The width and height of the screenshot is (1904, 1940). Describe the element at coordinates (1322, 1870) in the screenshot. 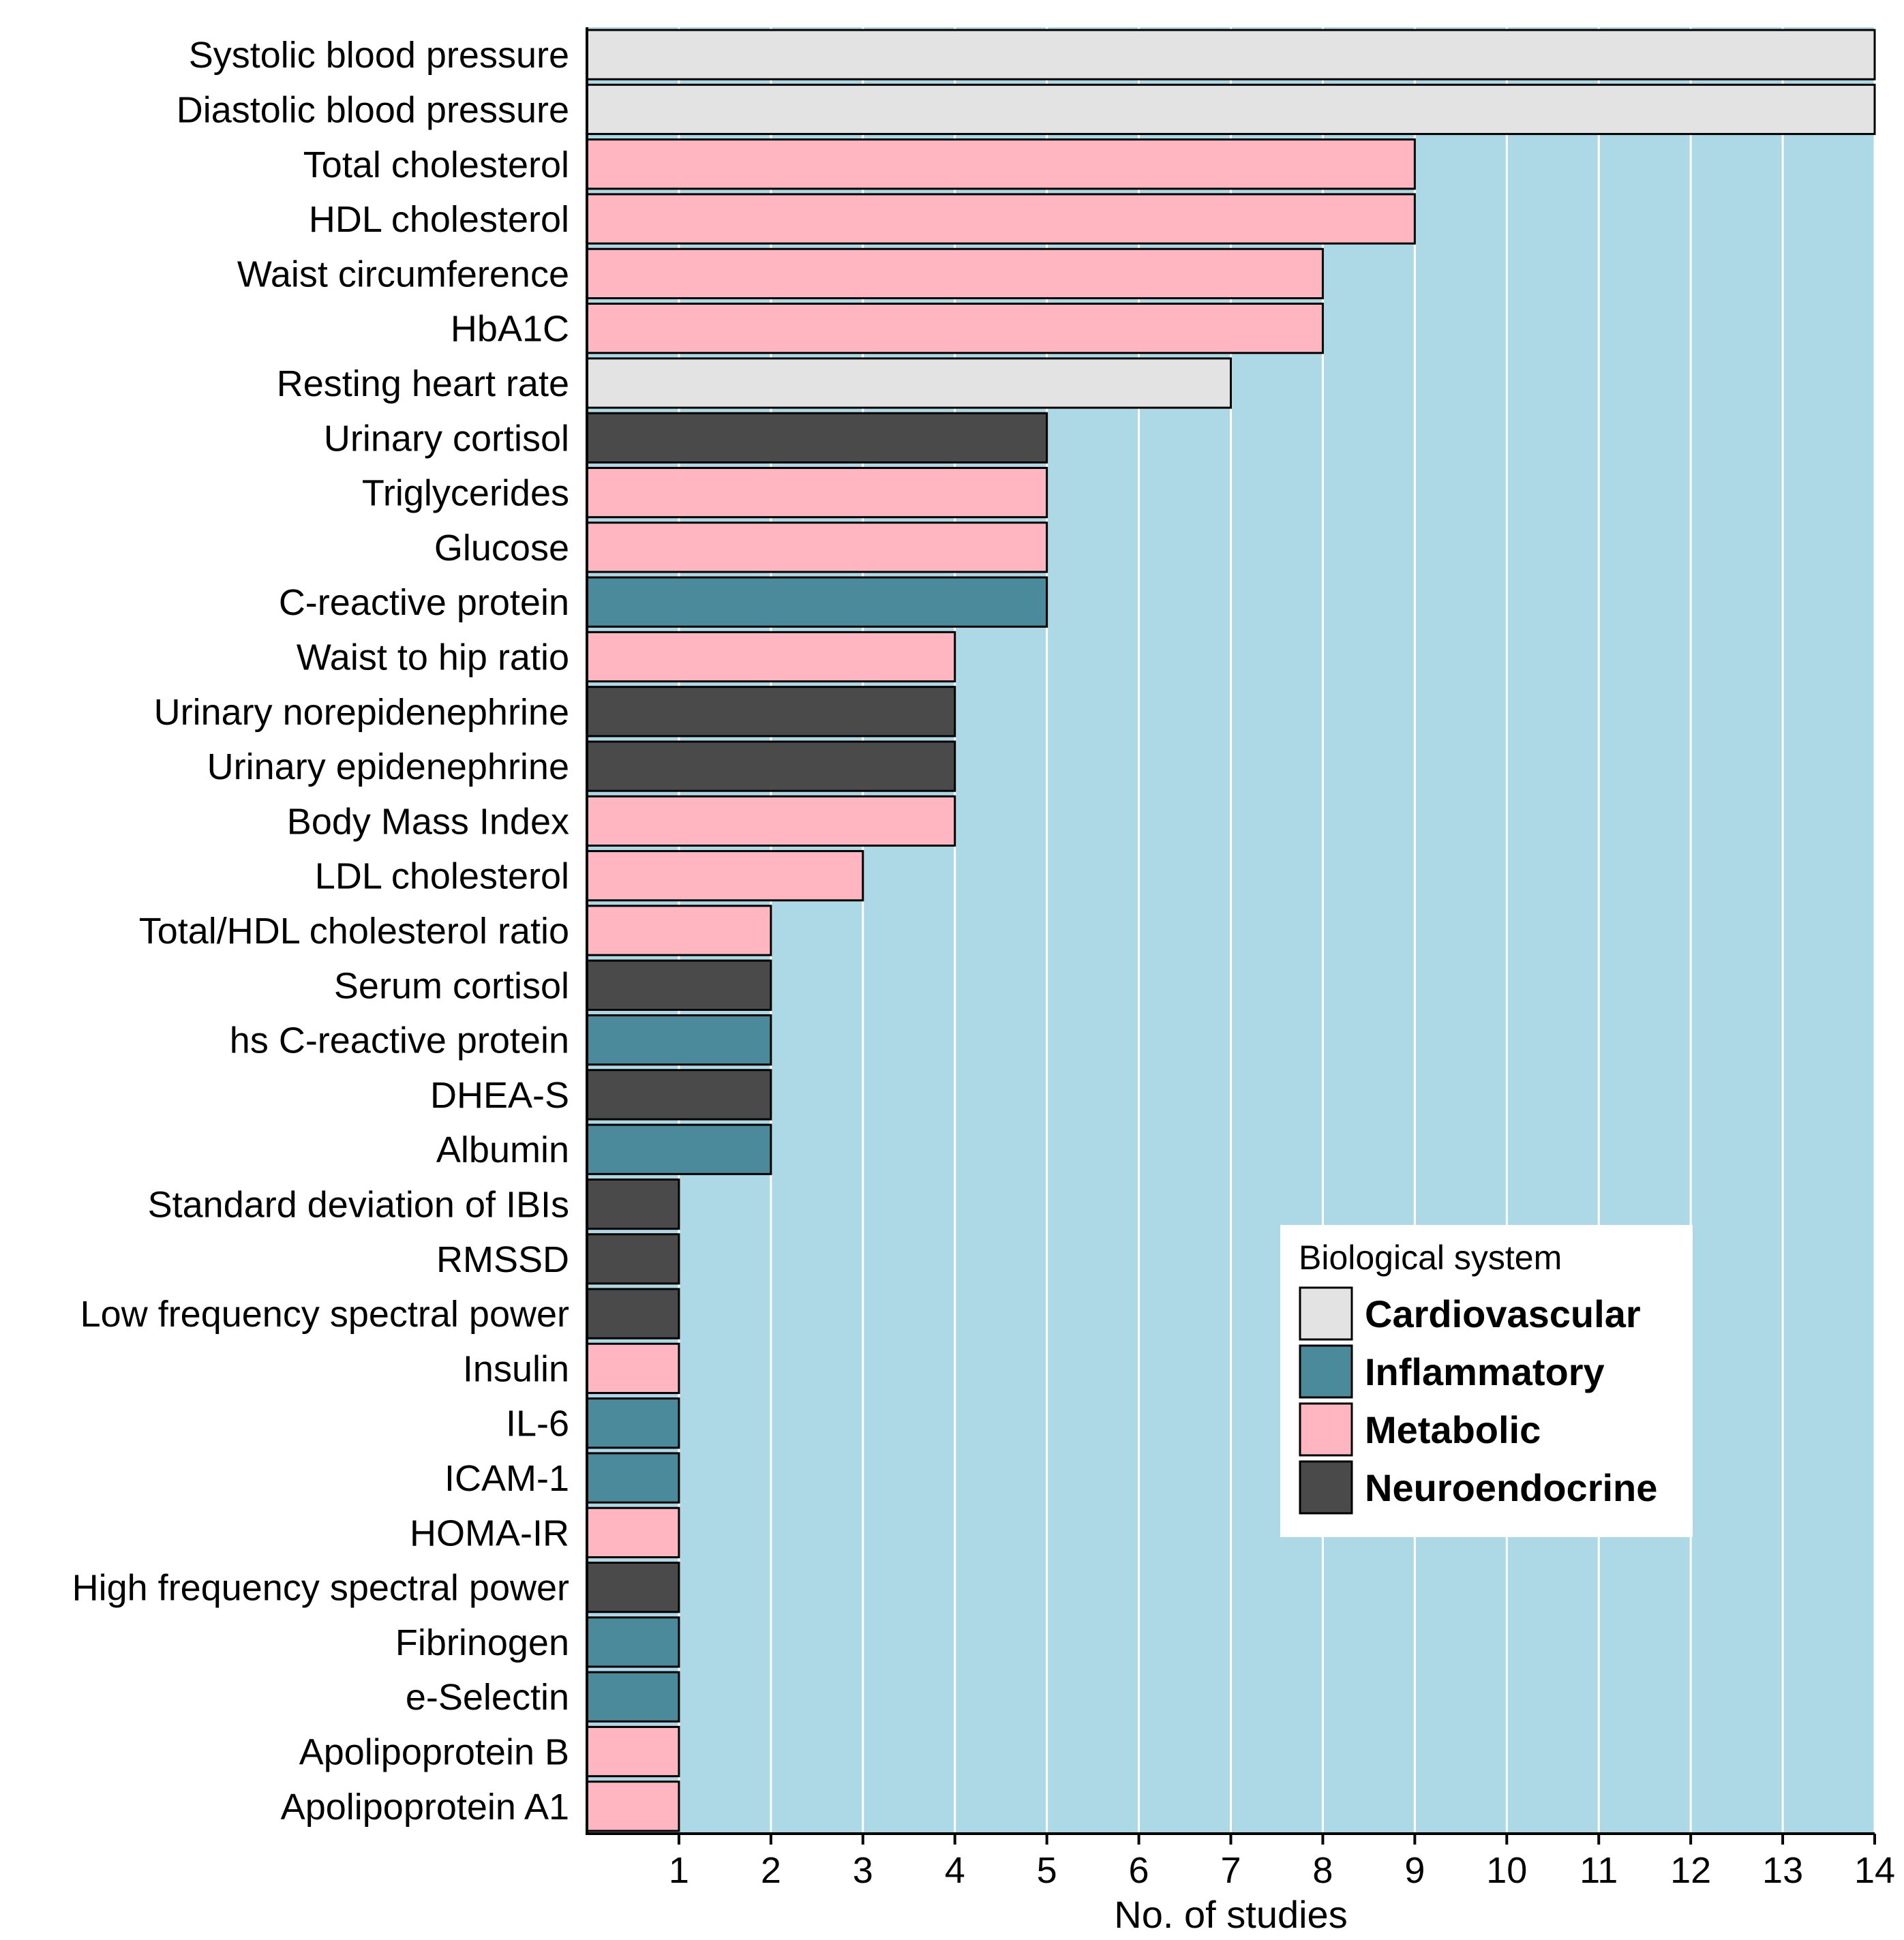

I see `x-tick-label: 8` at that location.